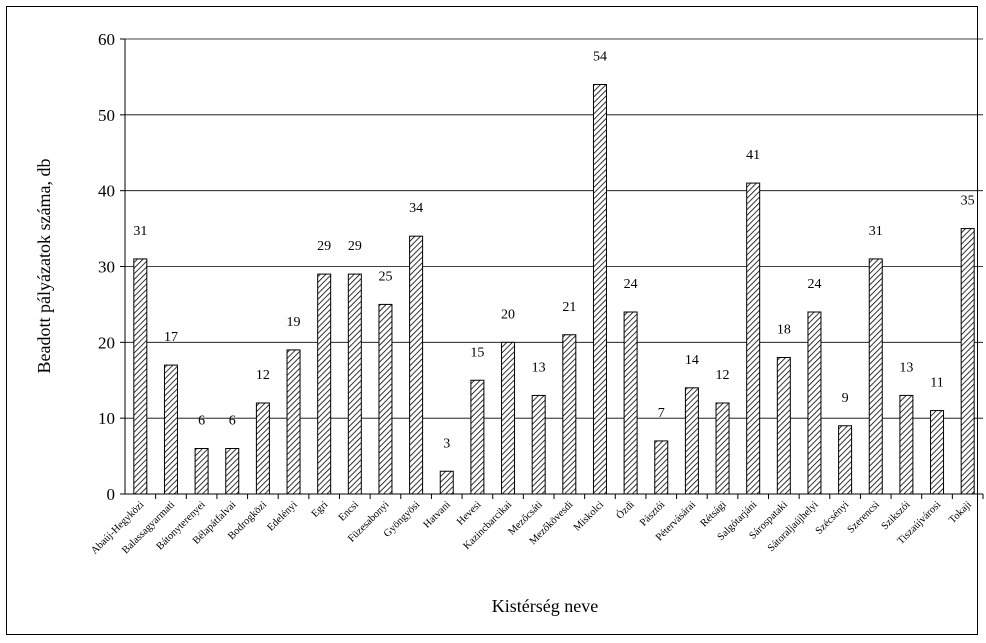 Image resolution: width=986 pixels, height=643 pixels. What do you see at coordinates (416, 208) in the screenshot?
I see `data-label: 34` at bounding box center [416, 208].